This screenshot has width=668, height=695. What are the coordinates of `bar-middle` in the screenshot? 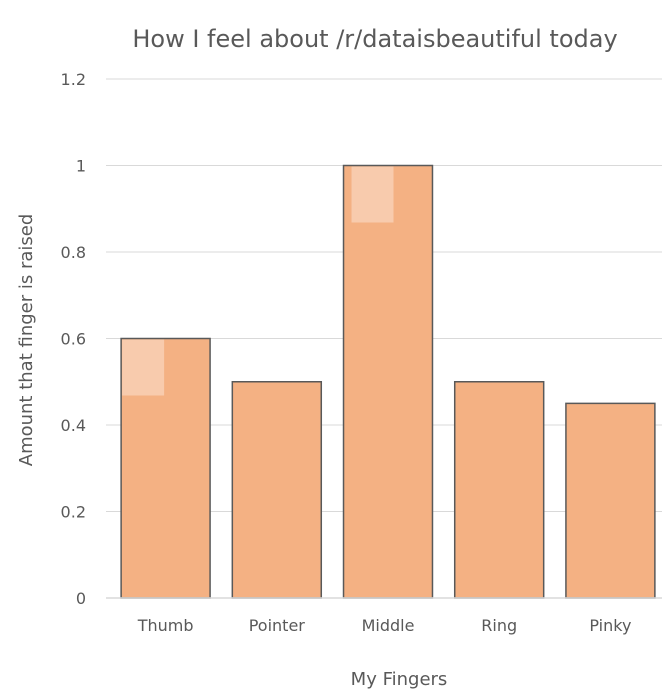 It's located at (388, 381).